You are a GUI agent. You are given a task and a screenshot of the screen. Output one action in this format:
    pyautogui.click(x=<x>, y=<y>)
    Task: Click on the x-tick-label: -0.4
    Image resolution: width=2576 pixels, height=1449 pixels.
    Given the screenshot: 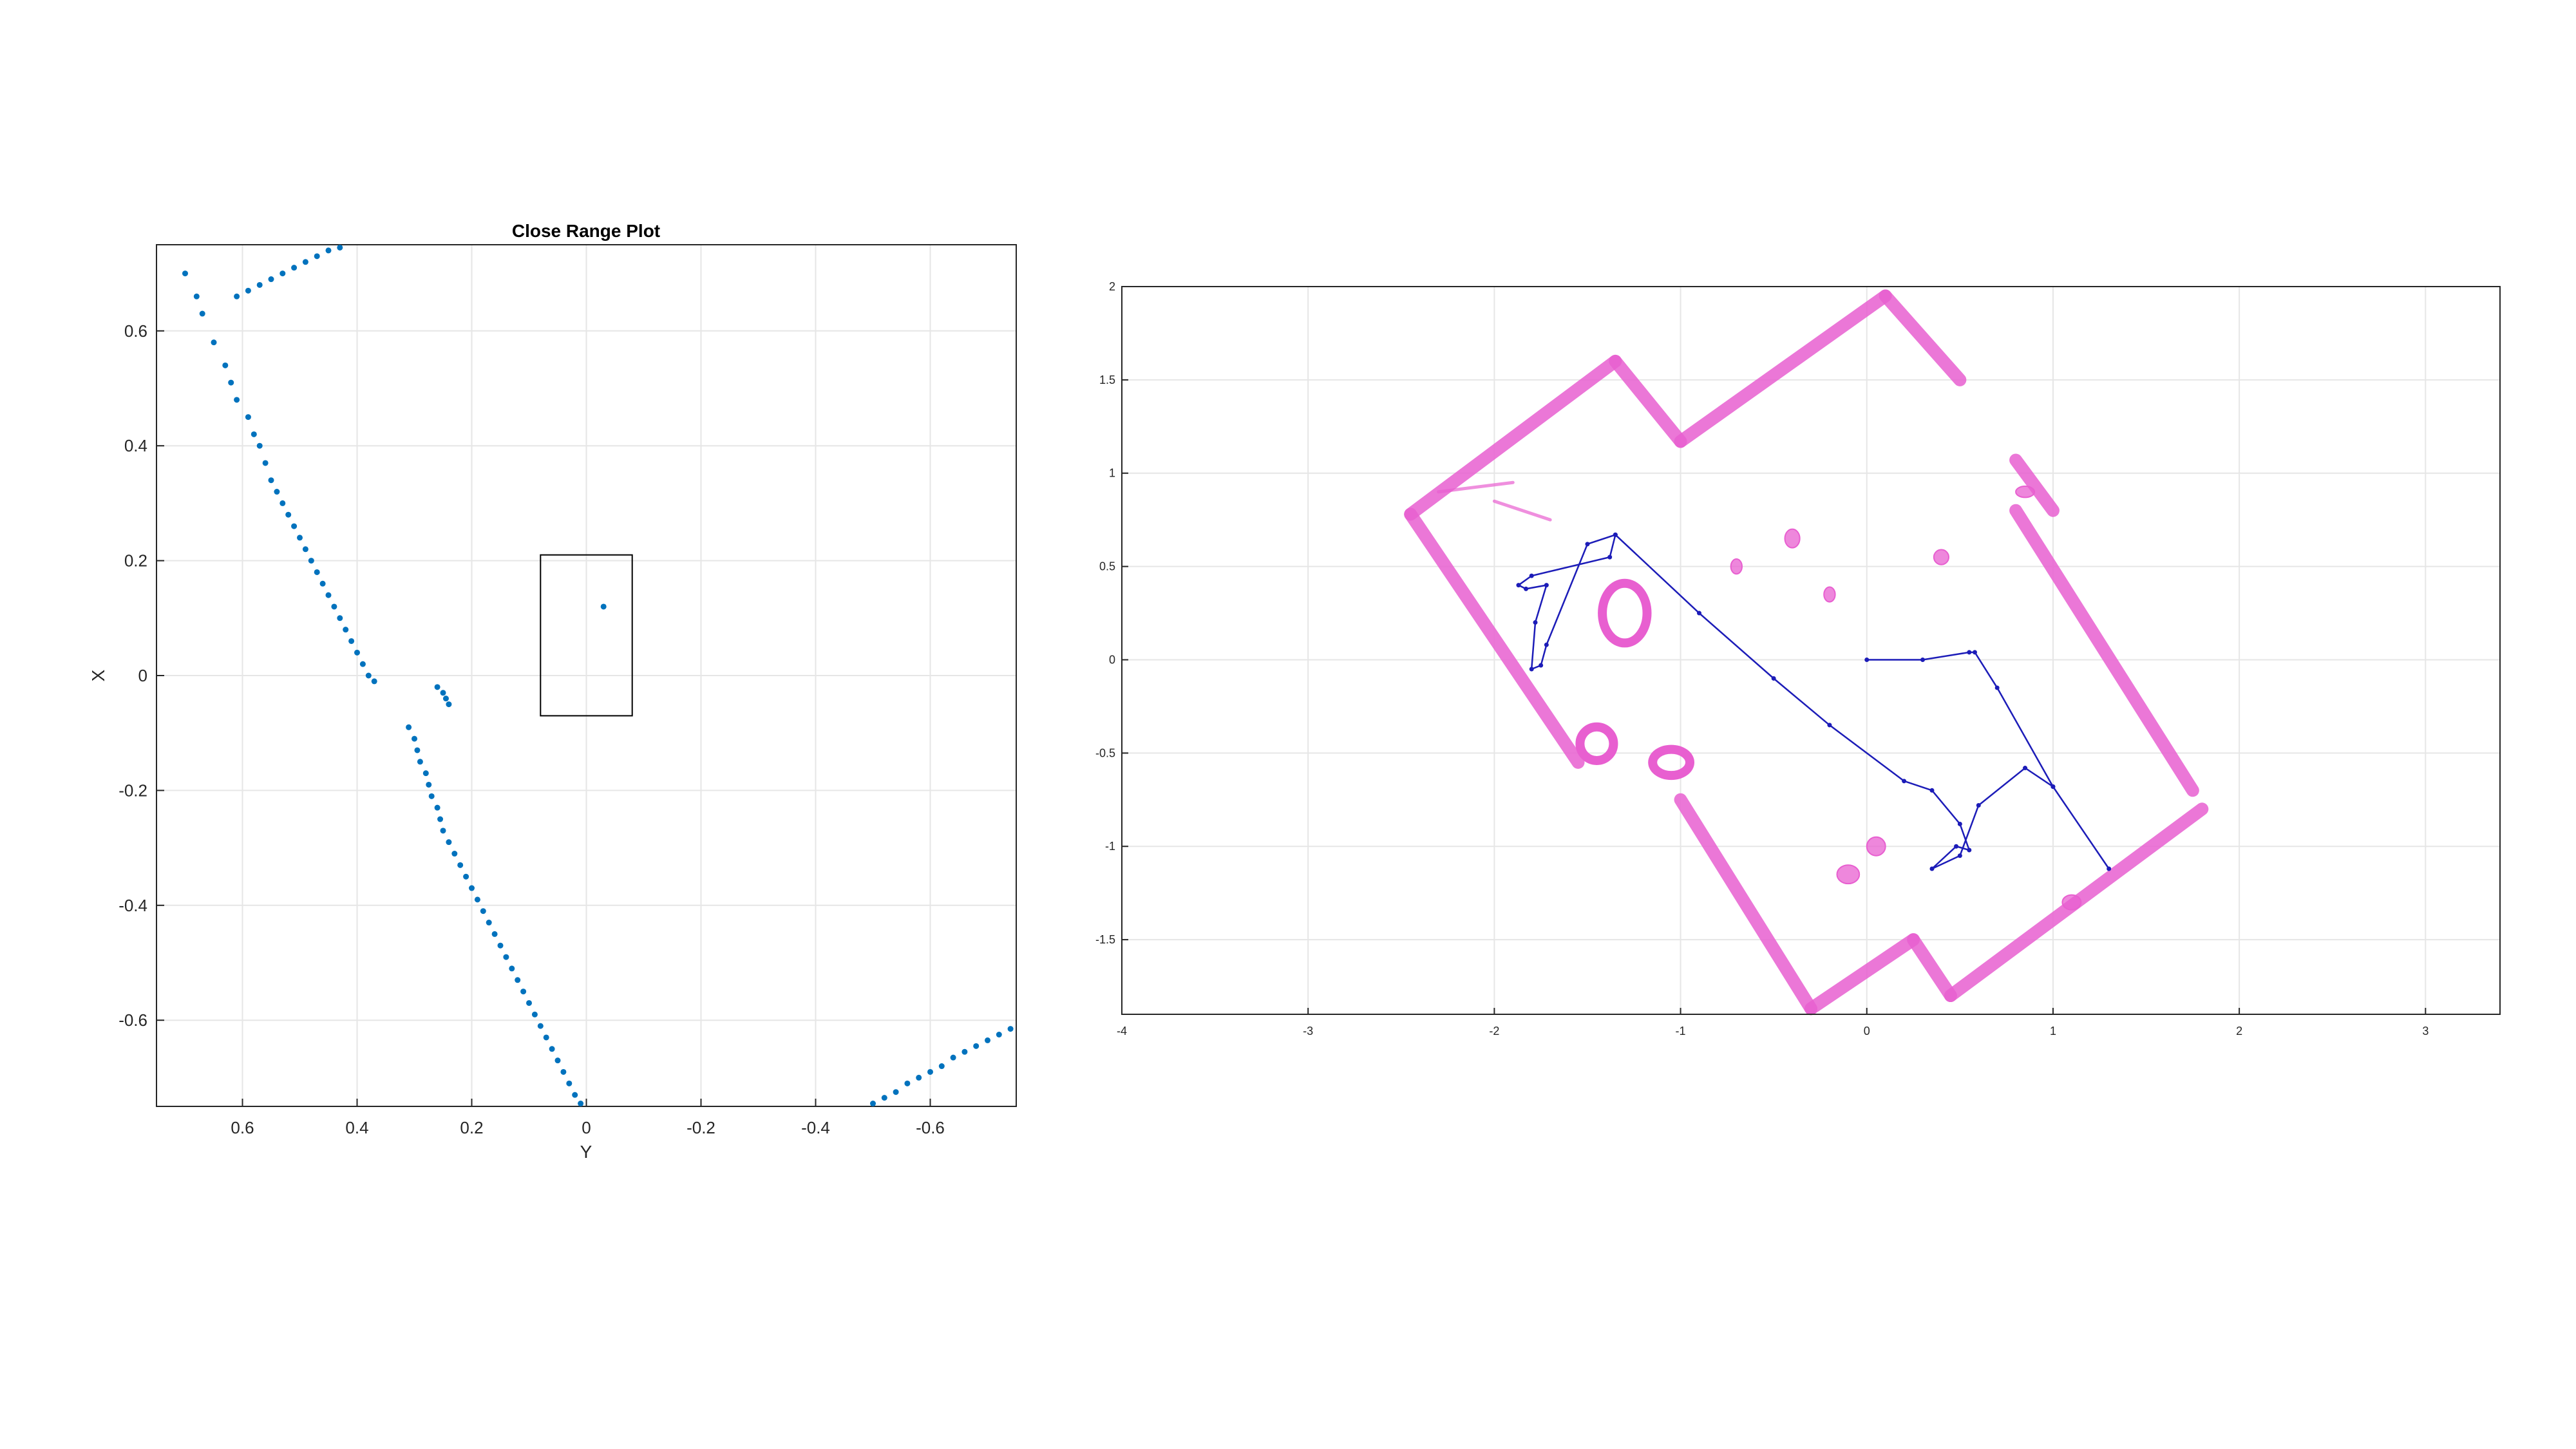 What is the action you would take?
    pyautogui.click(x=815, y=1127)
    